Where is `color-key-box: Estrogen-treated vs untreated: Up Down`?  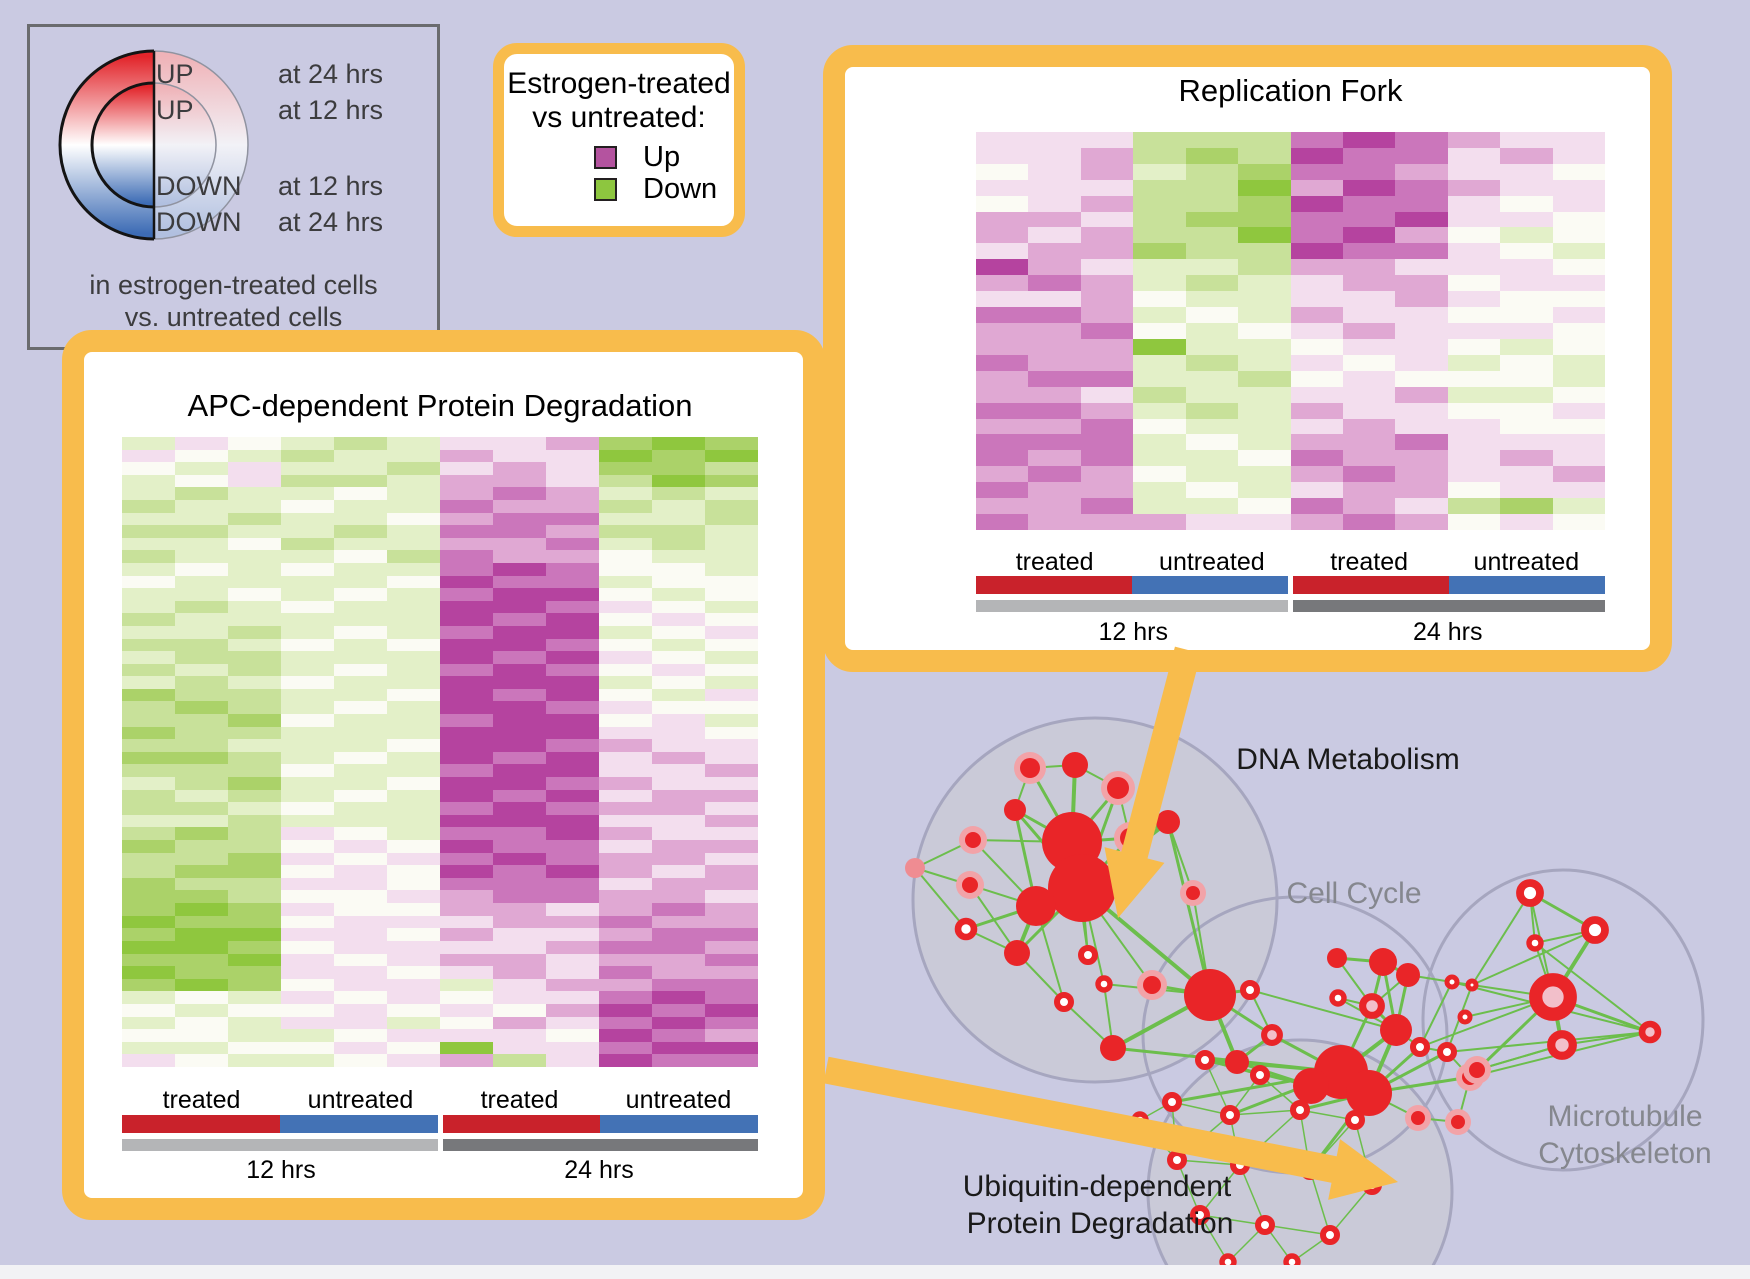 color-key-box: Estrogen-treated vs untreated: Up Down is located at coordinates (619, 140).